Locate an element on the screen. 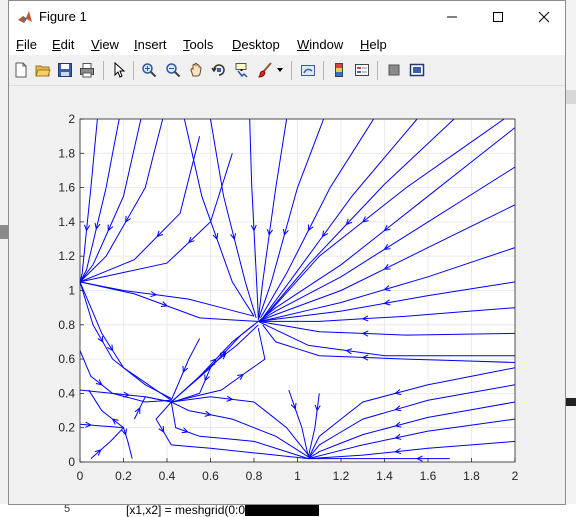 Image resolution: width=576 pixels, height=517 pixels. pan-icon is located at coordinates (196, 69).